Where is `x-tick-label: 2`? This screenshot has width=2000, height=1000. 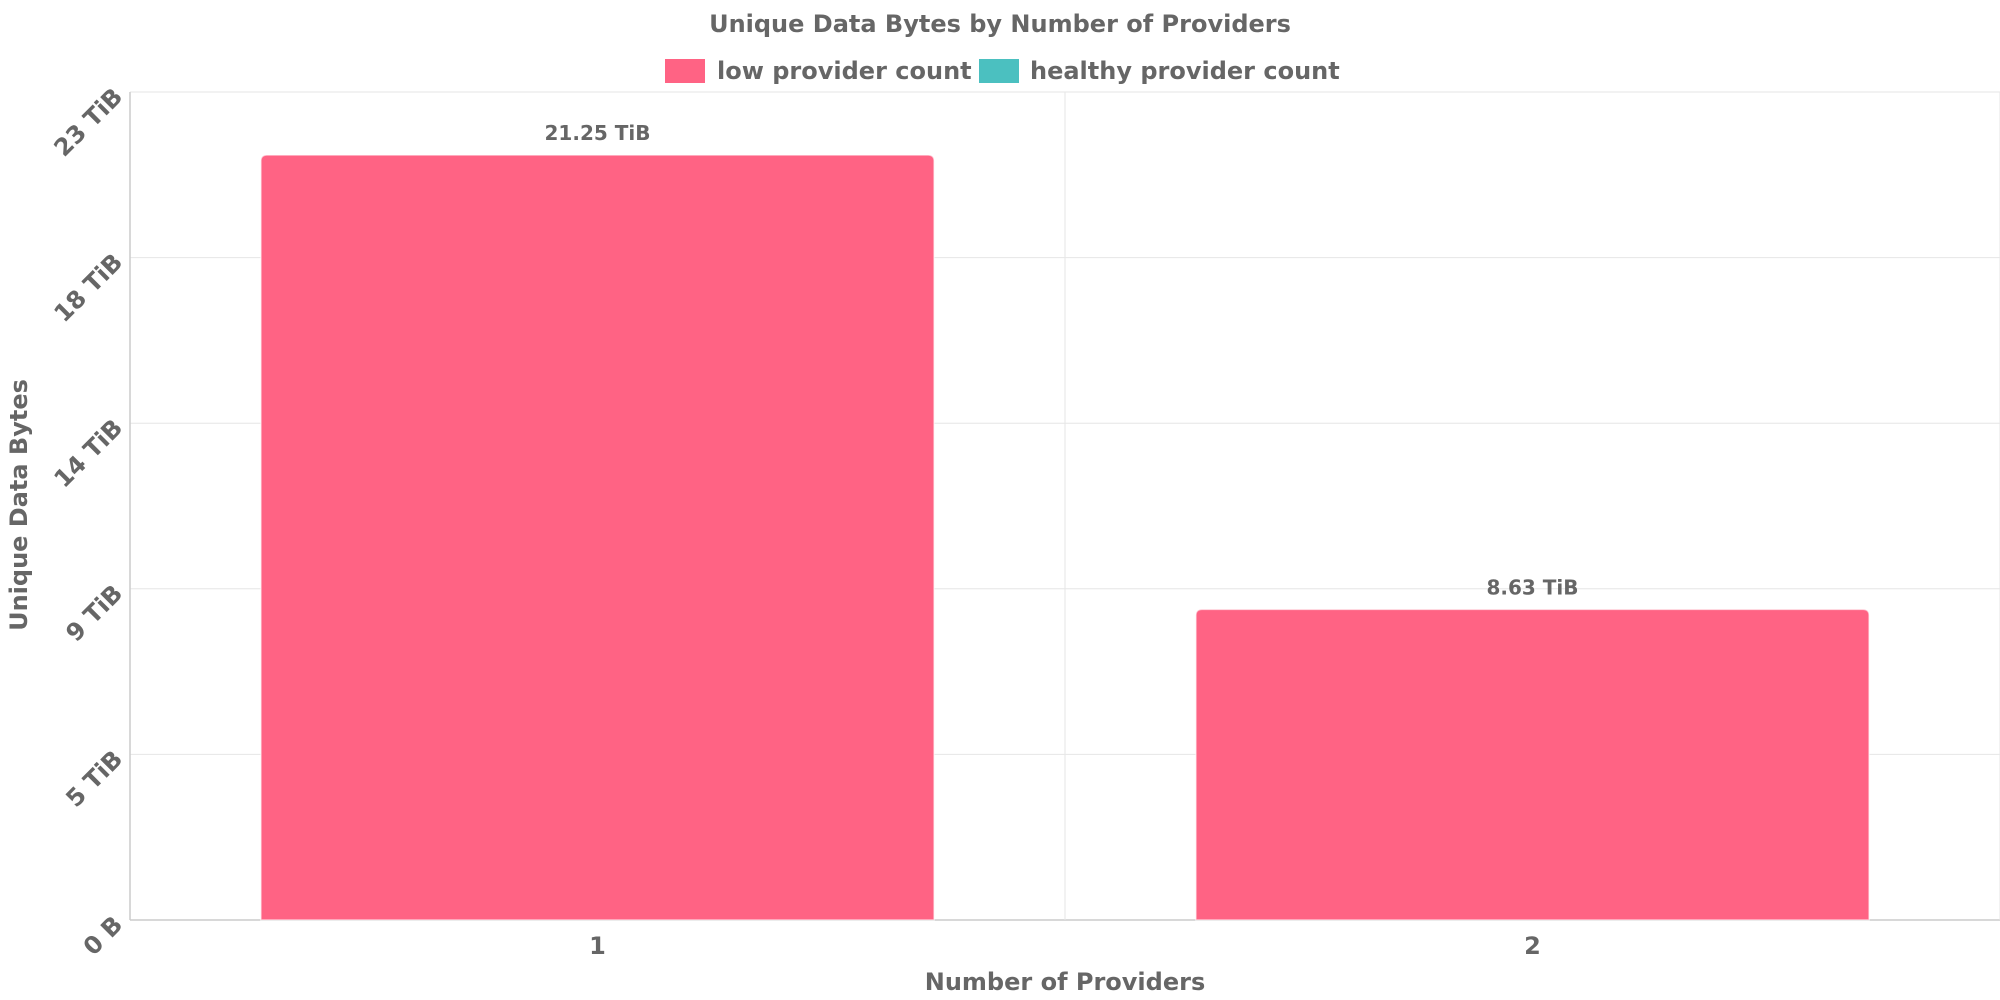
x-tick-label: 2 is located at coordinates (1532, 946).